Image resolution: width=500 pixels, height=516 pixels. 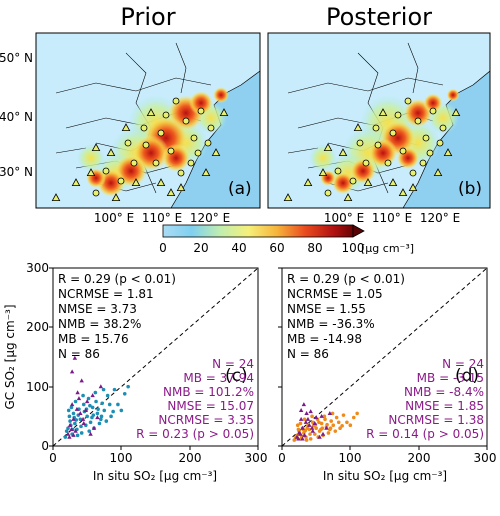 I want to click on map-title-prior: Prior, so click(x=147, y=17).